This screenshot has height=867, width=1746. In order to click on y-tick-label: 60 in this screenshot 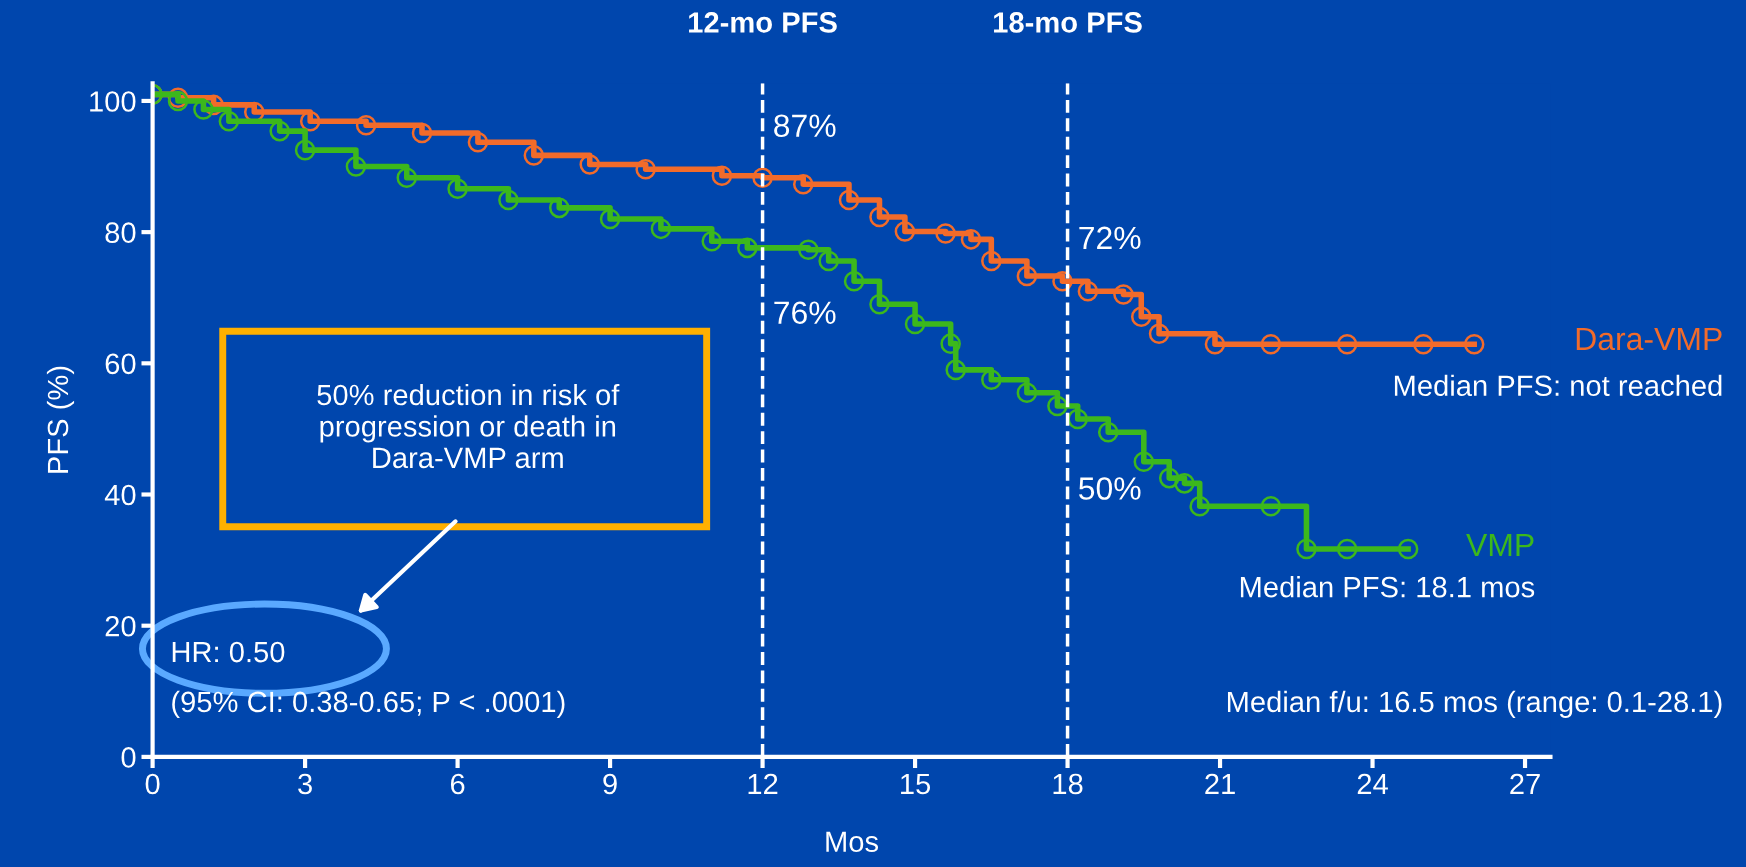, I will do `click(120, 364)`.